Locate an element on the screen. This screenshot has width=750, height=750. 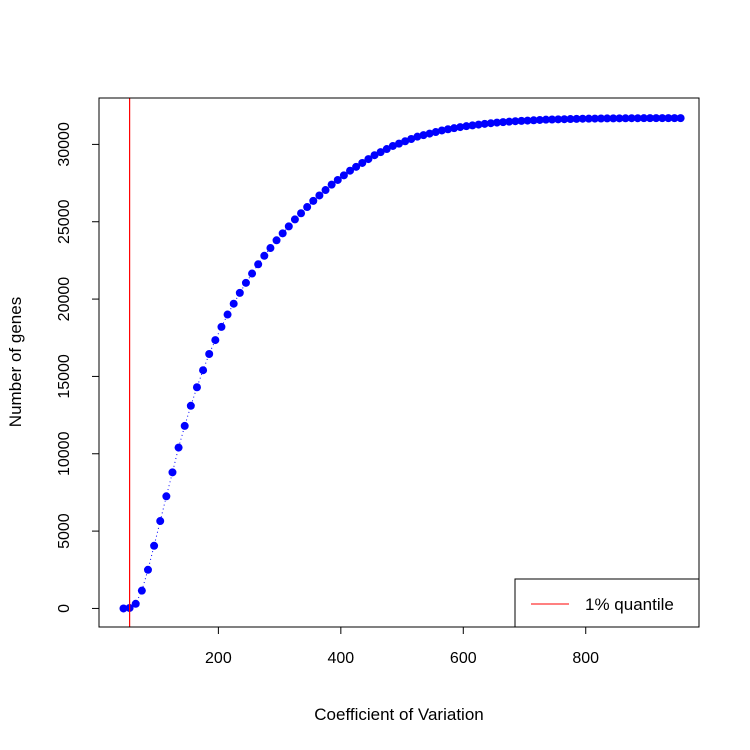
x-tick-label: 200 is located at coordinates (218, 658).